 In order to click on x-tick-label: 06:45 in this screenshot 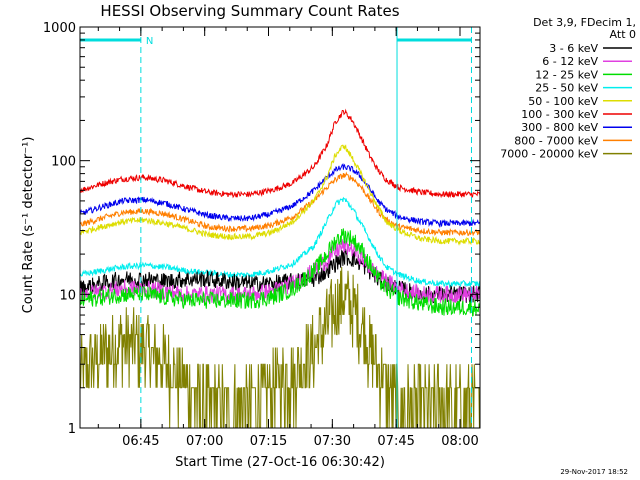, I will do `click(140, 441)`.